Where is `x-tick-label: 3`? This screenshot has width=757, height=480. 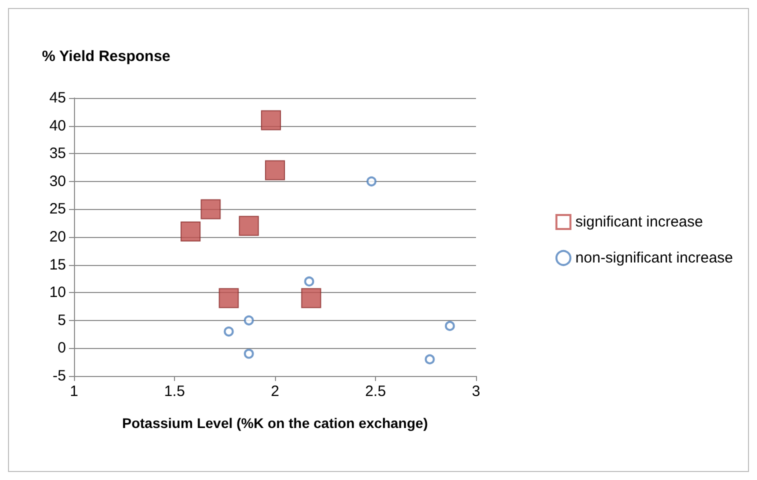 x-tick-label: 3 is located at coordinates (476, 391).